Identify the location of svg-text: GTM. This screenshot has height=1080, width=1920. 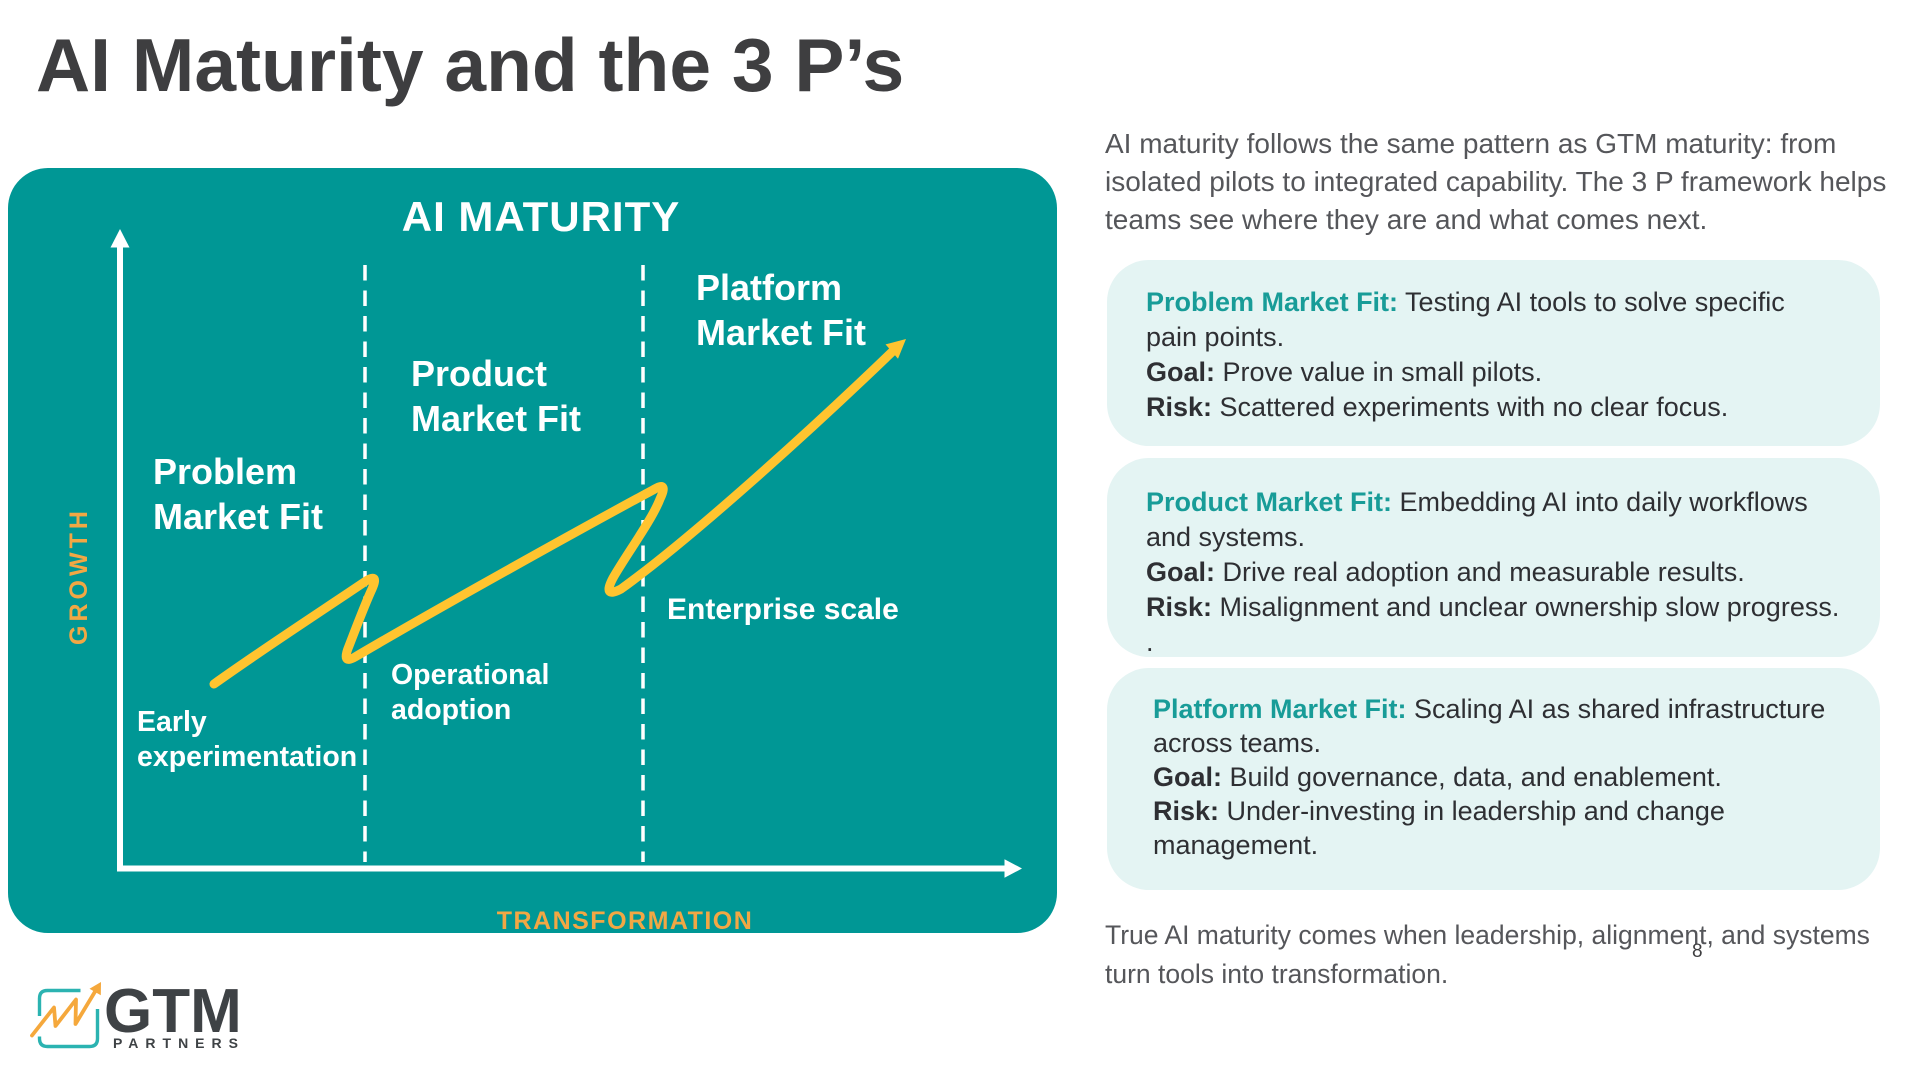
(173, 1011).